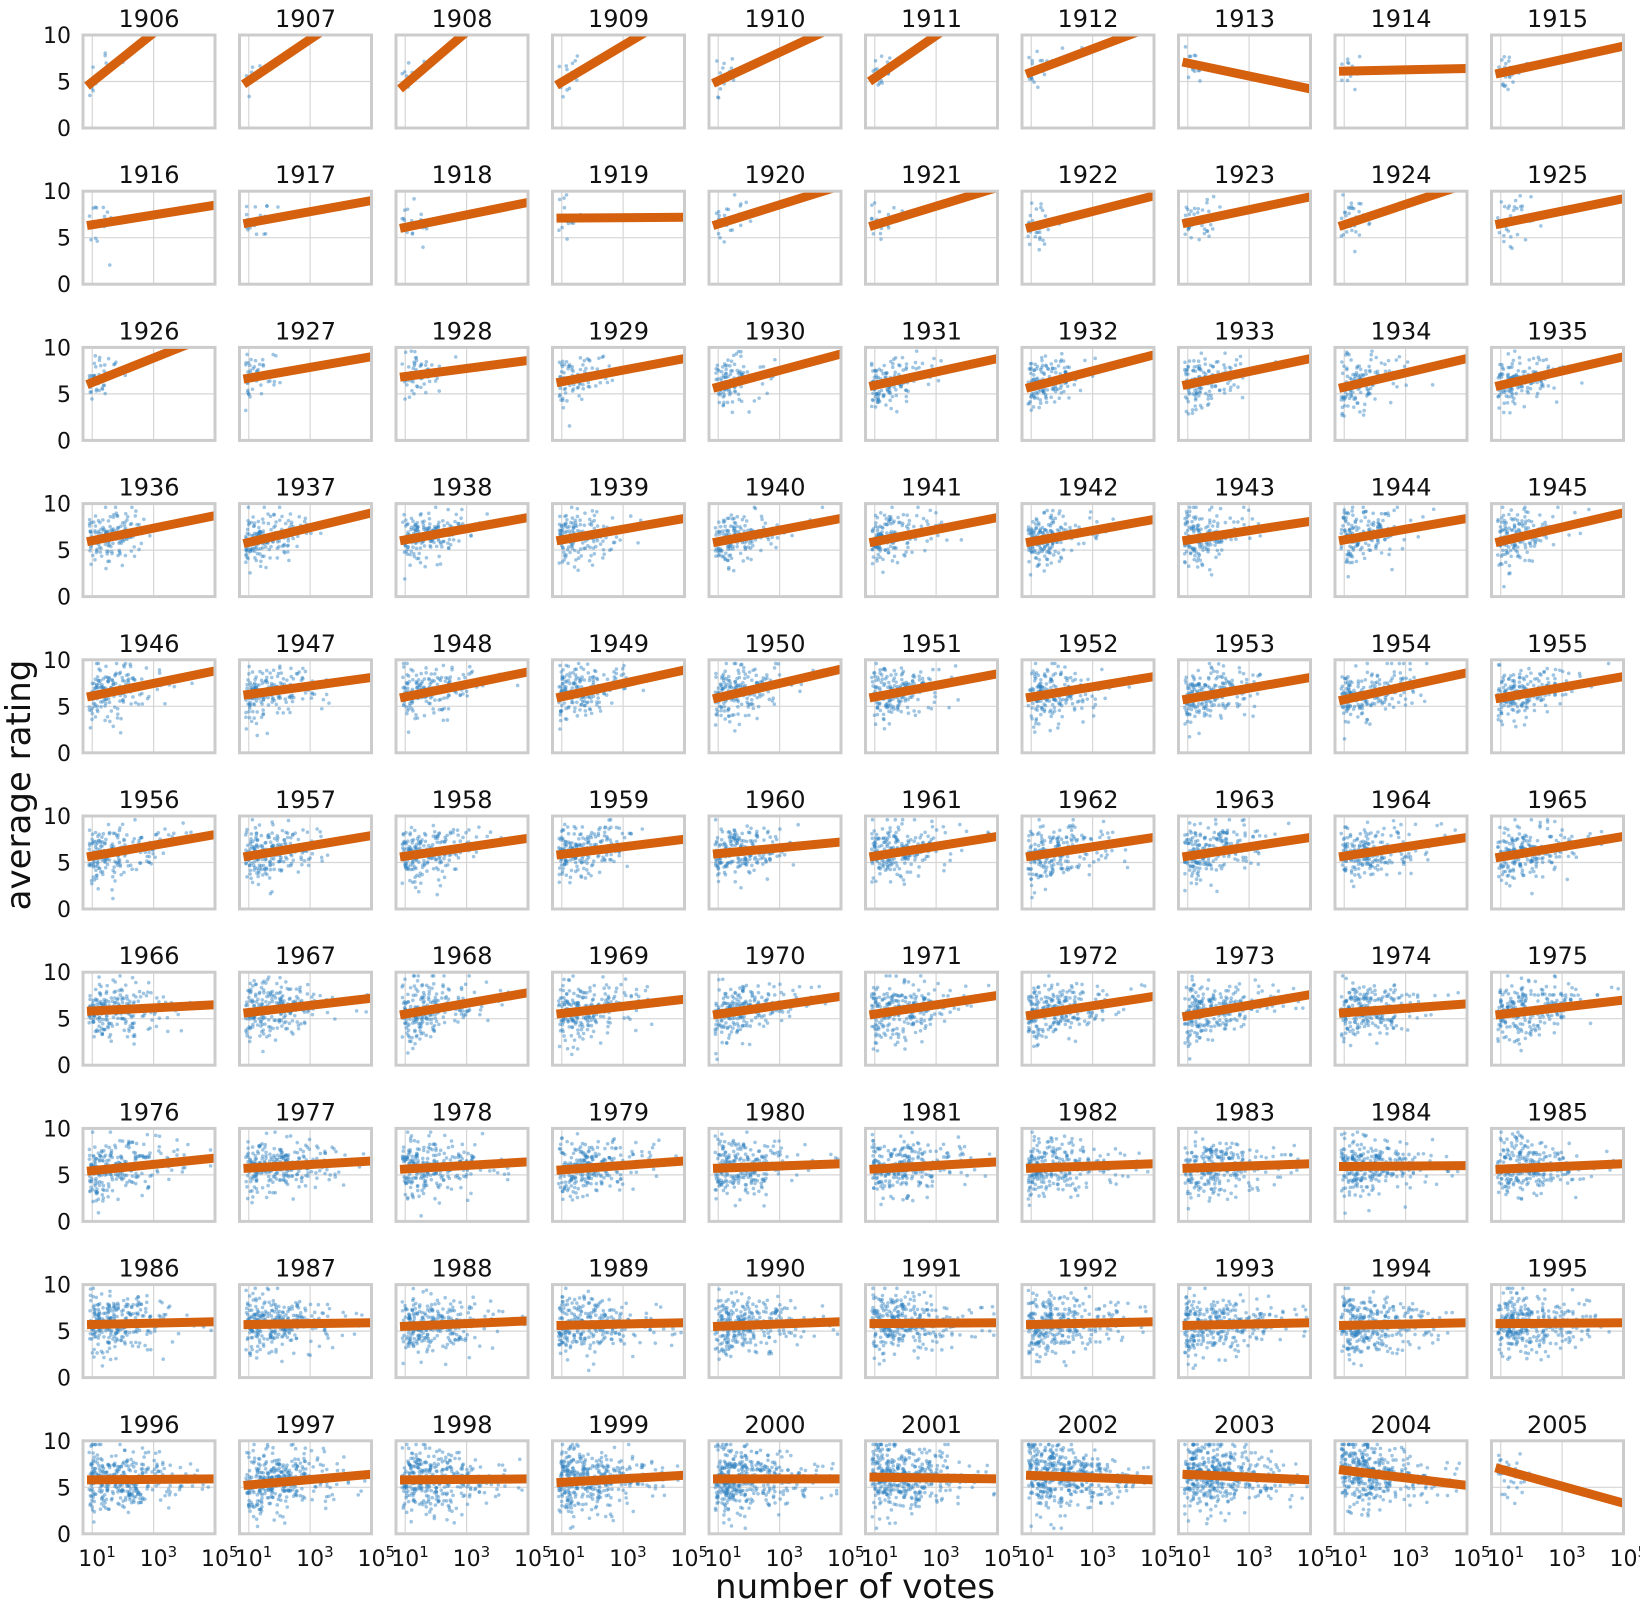 This screenshot has width=1640, height=1612. What do you see at coordinates (57, 505) in the screenshot?
I see `y-tick-label: 10` at bounding box center [57, 505].